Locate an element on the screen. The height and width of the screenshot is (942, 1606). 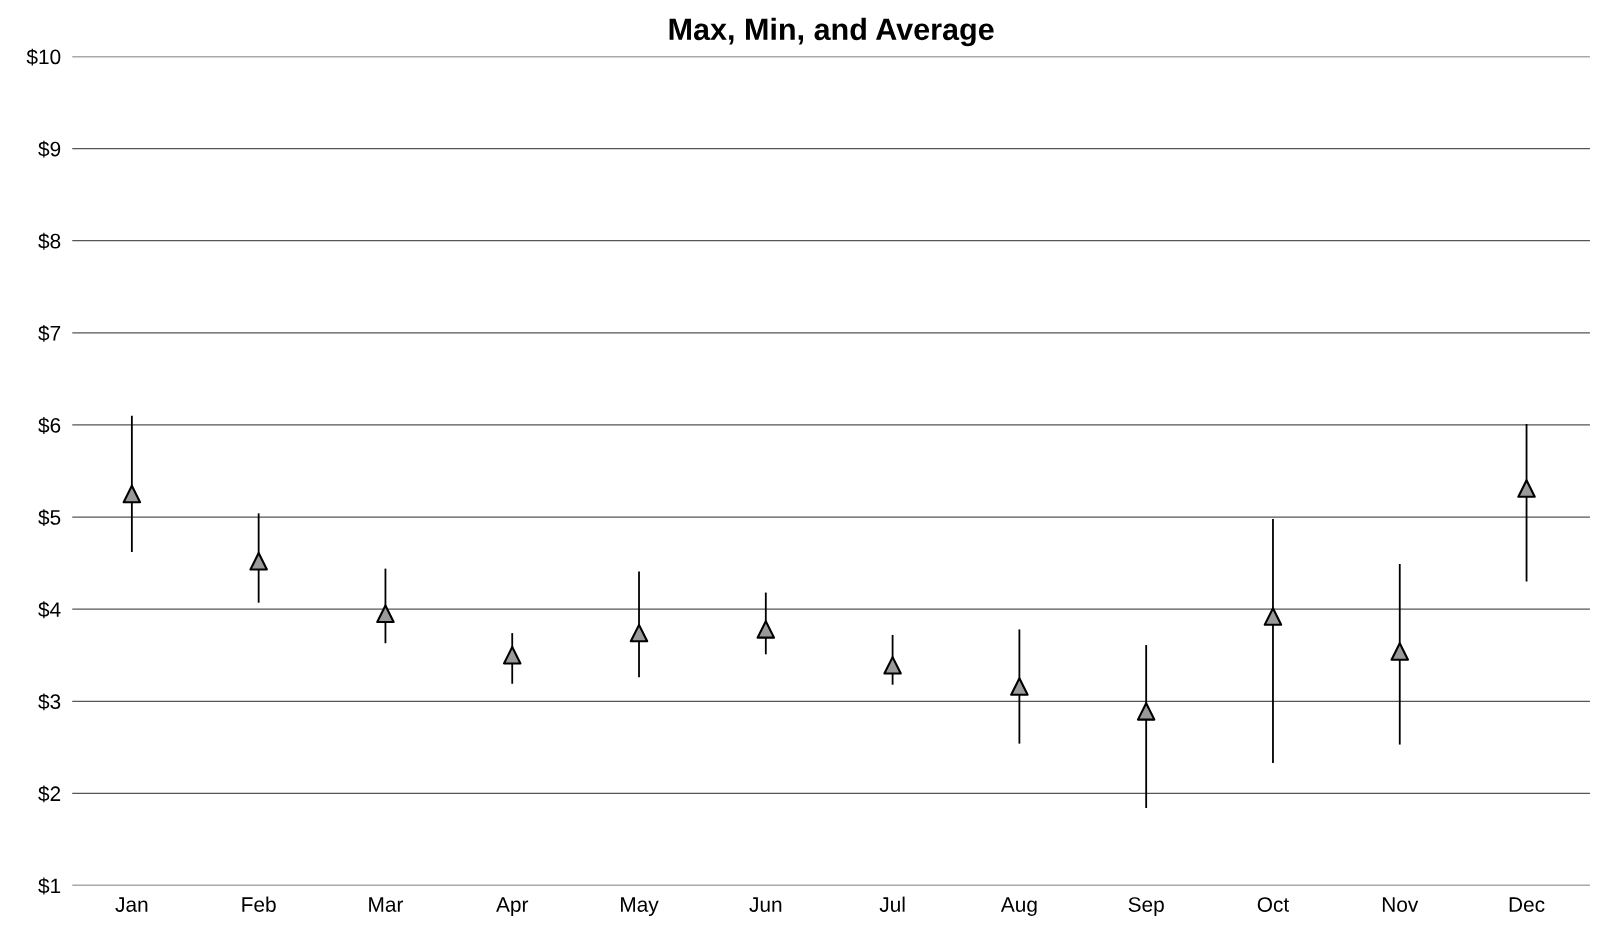
x-tick-label: Oct is located at coordinates (1273, 904).